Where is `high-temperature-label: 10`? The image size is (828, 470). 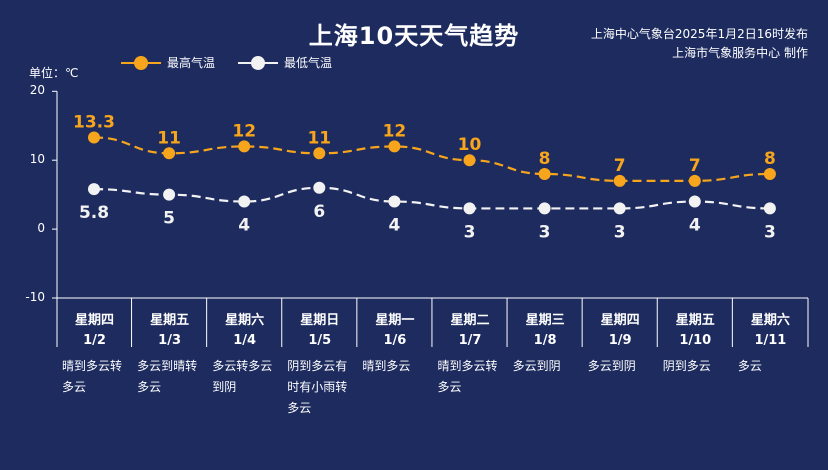 high-temperature-label: 10 is located at coordinates (470, 145).